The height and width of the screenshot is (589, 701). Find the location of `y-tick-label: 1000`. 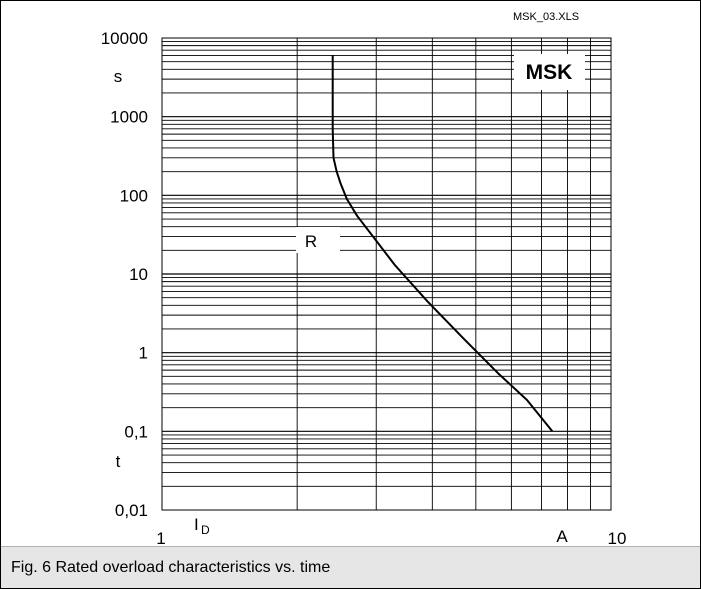

y-tick-label: 1000 is located at coordinates (129, 117).